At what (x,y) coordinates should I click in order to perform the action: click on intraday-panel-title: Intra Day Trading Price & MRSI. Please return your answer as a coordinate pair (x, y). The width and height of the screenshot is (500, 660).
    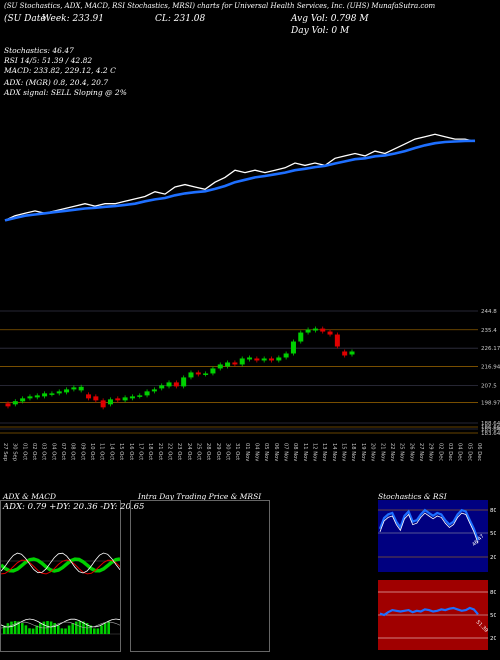
    Looking at the image, I should click on (200, 496).